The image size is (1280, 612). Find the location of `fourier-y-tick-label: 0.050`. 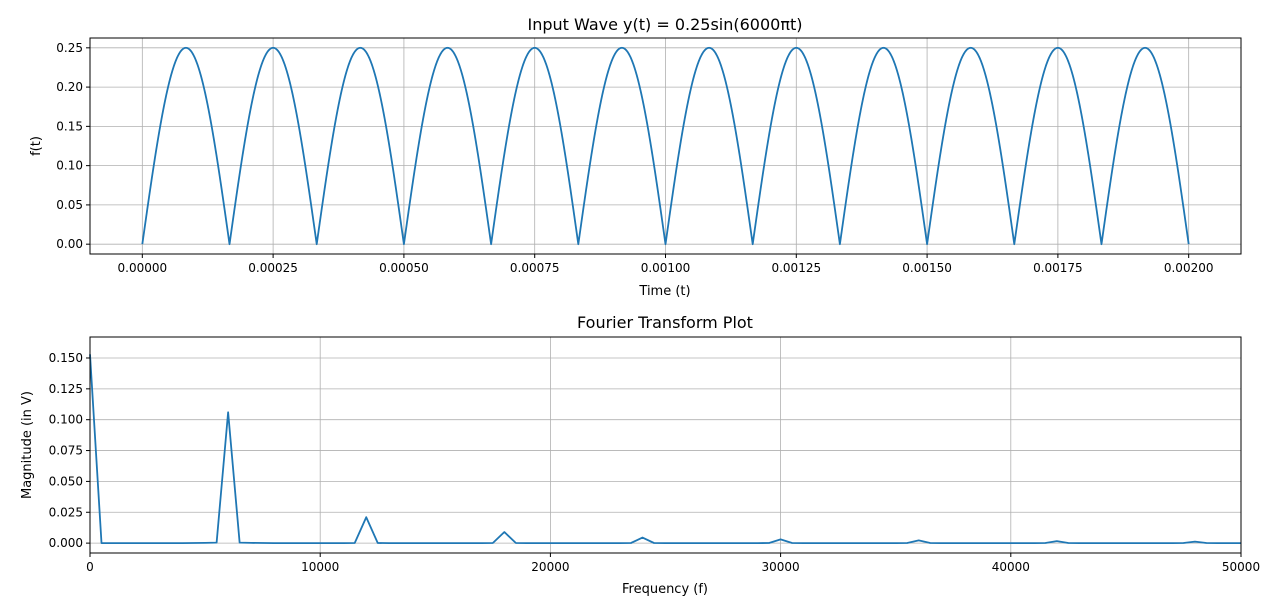

fourier-y-tick-label: 0.050 is located at coordinates (66, 481).